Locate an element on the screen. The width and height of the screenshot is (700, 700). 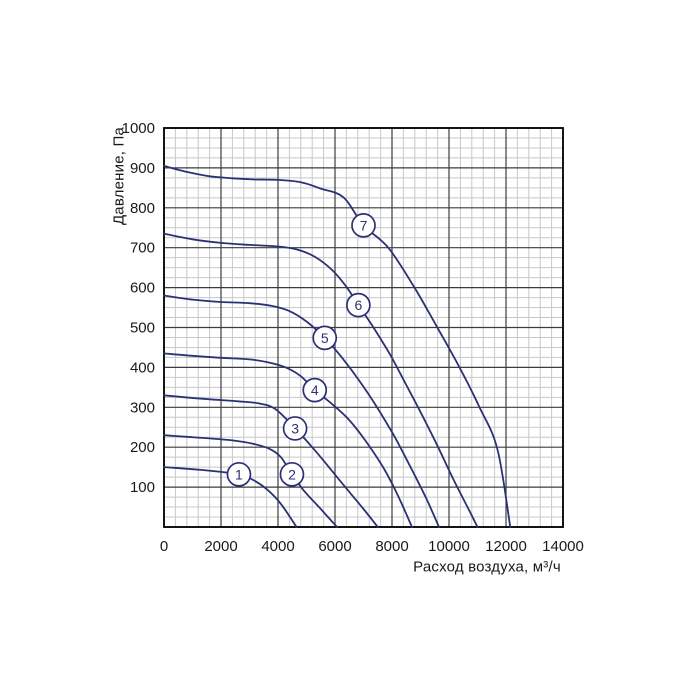
x-tick-label: 6000 is located at coordinates (334, 546).